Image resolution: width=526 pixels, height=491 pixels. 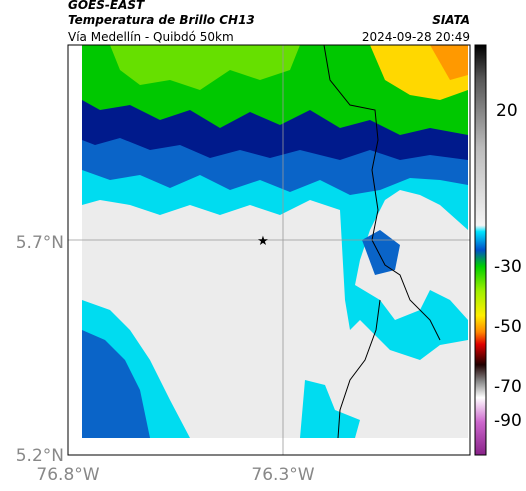 I want to click on product: Temperatura de Brillo CH13, so click(x=161, y=20).